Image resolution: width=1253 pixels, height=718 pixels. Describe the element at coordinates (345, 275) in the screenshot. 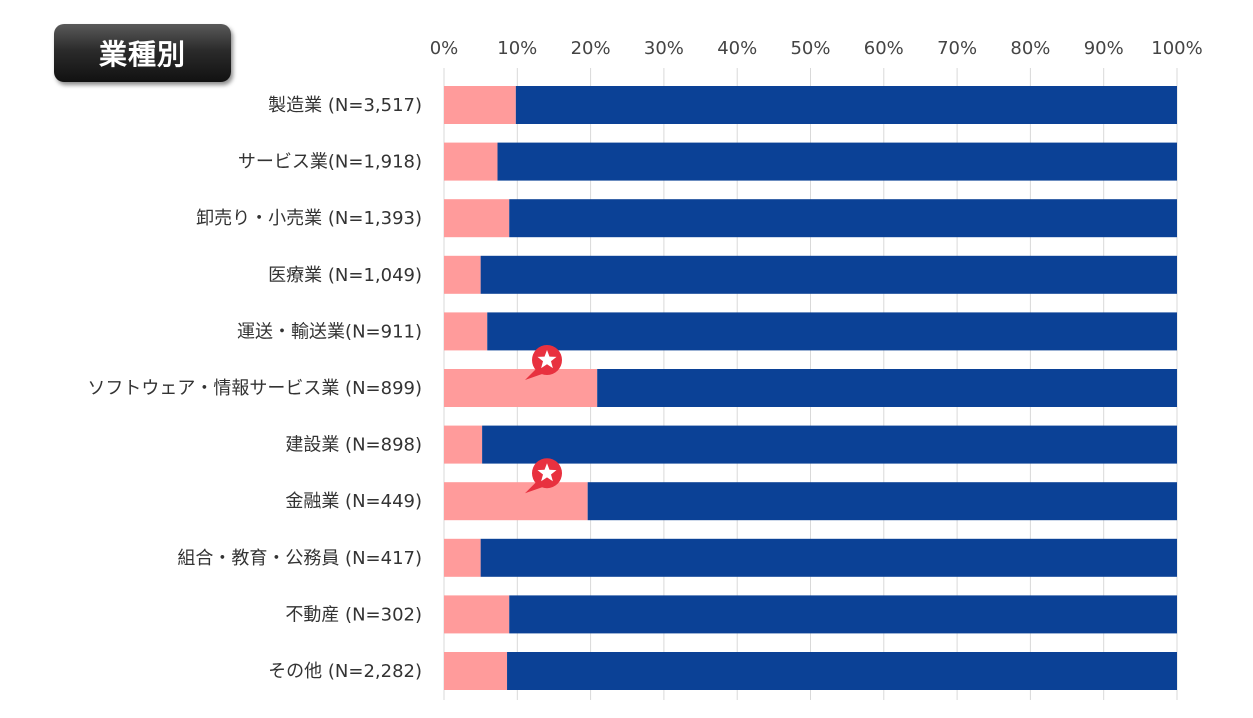

I see `category-label: 医療業 (N=1,049)` at that location.